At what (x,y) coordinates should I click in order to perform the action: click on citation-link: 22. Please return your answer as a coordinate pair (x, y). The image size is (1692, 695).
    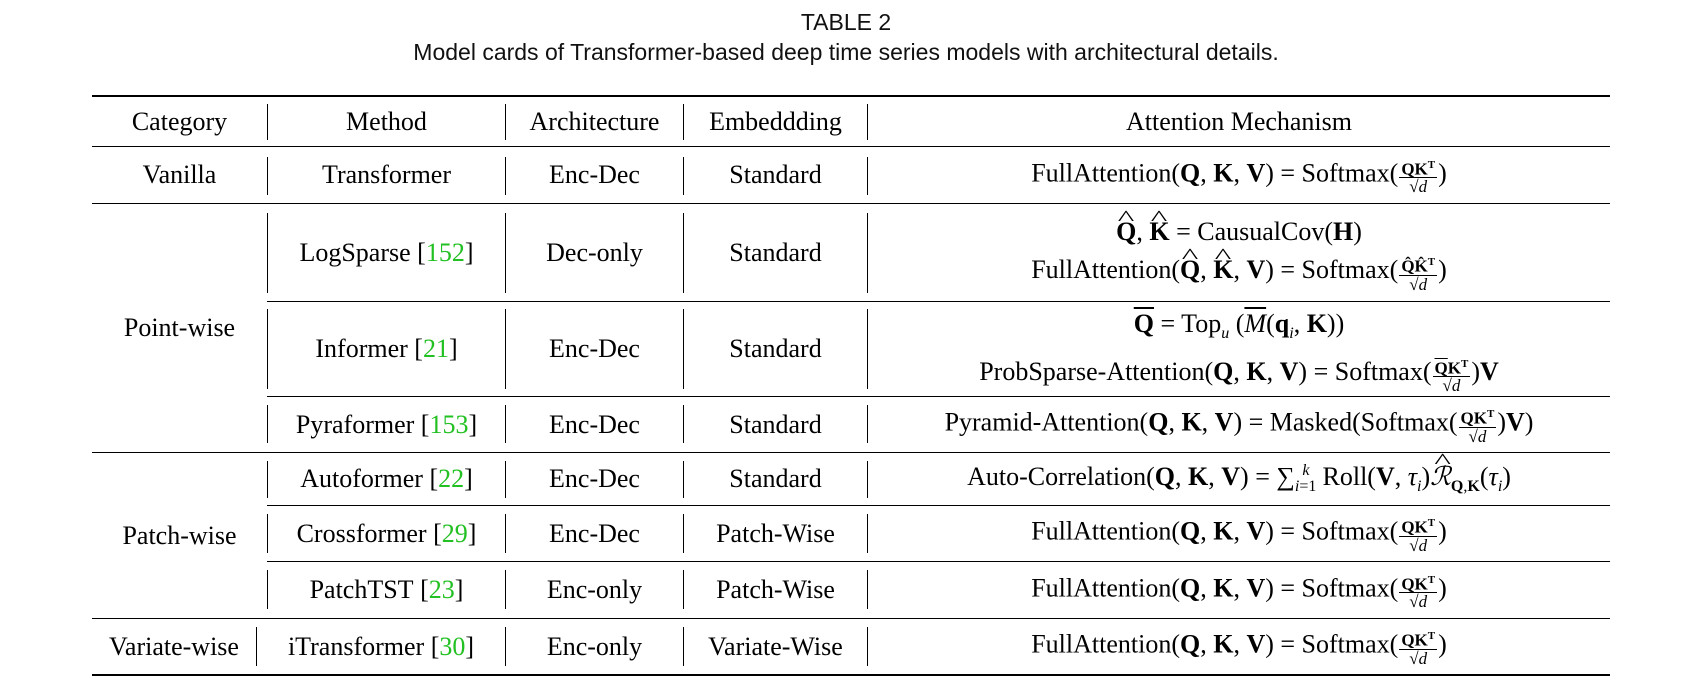
    Looking at the image, I should click on (451, 478).